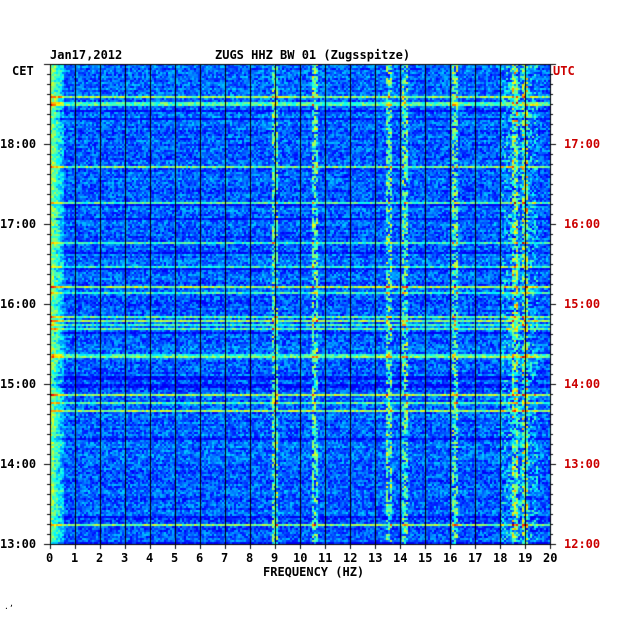 Image resolution: width=630 pixels, height=624 pixels. Describe the element at coordinates (375, 558) in the screenshot. I see `frequency-tick: 13` at that location.